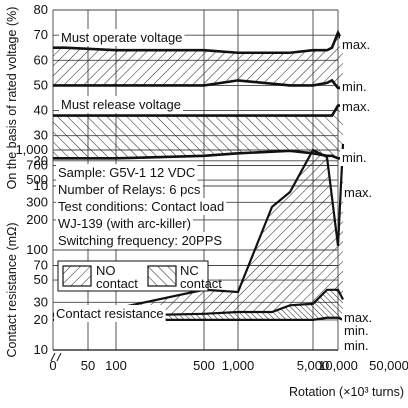 The image size is (408, 408). I want to click on must-operate-label-bg, so click(122, 37).